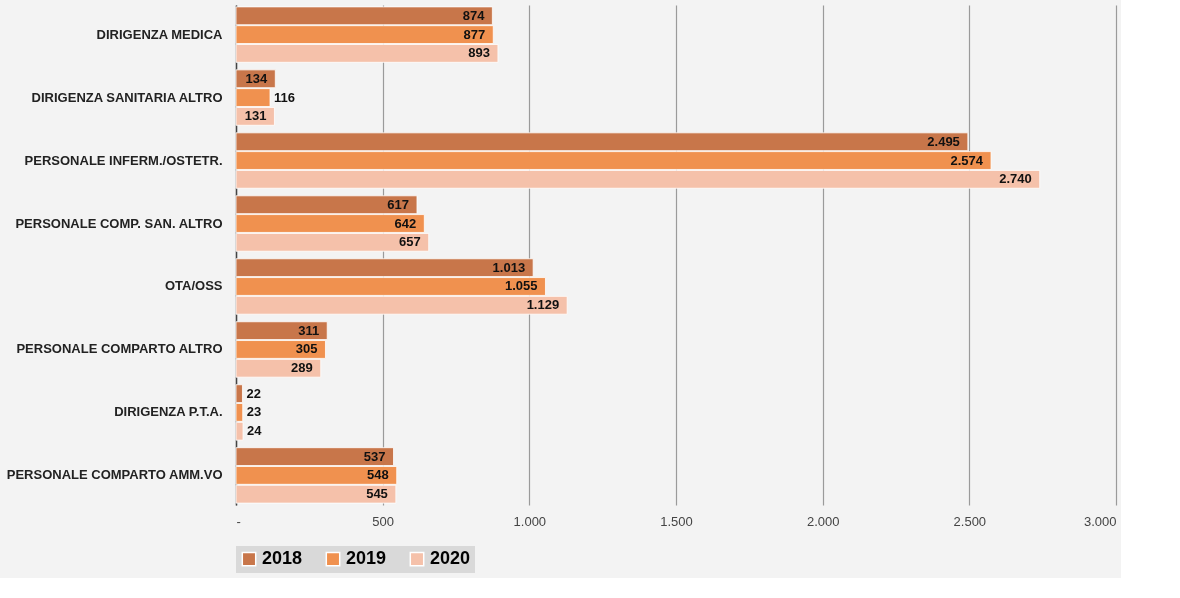  Describe the element at coordinates (405, 223) in the screenshot. I see `data-label: 642` at that location.